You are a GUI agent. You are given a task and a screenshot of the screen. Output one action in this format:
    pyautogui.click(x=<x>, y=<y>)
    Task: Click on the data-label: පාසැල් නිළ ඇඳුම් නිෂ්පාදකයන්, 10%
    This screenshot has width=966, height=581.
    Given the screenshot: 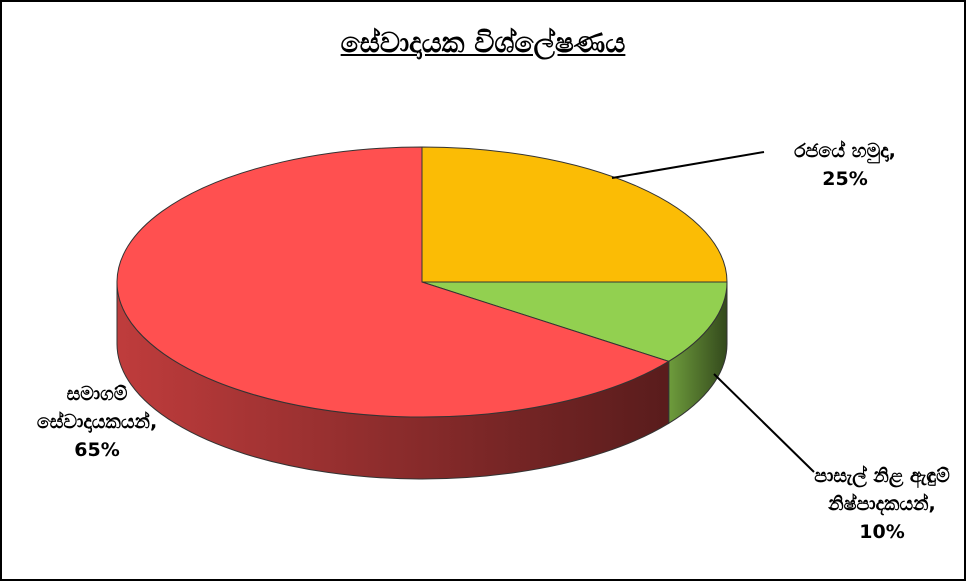 What is the action you would take?
    pyautogui.click(x=882, y=504)
    